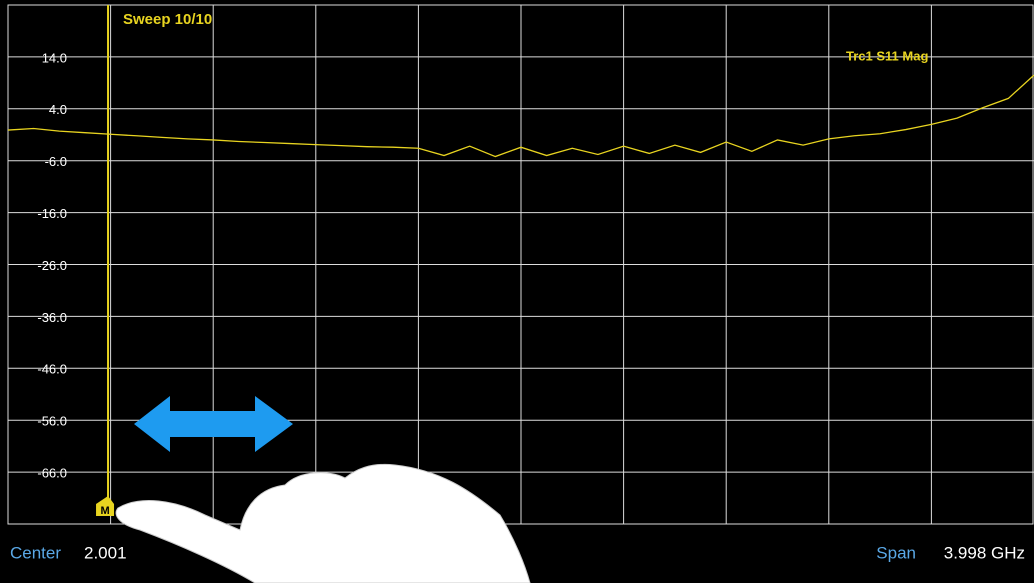  Describe the element at coordinates (984, 552) in the screenshot. I see `span-value: 3.998 GHz` at that location.